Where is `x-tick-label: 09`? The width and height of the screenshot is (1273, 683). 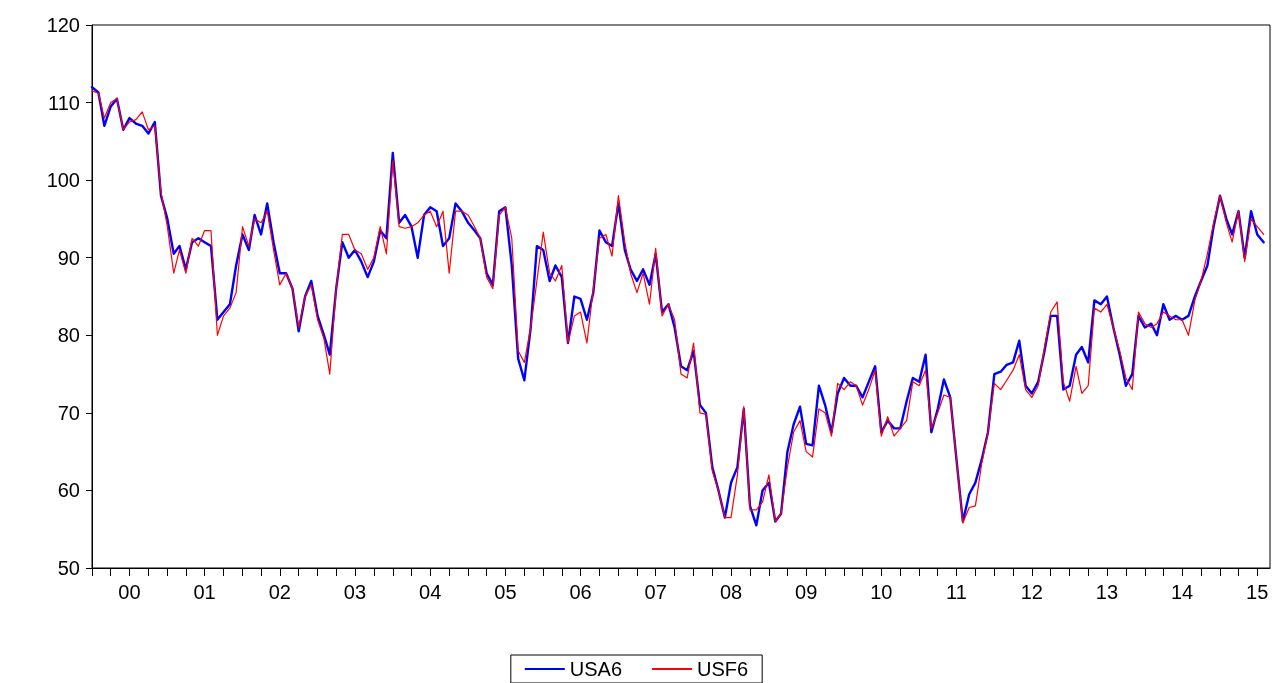
x-tick-label: 09 is located at coordinates (806, 592).